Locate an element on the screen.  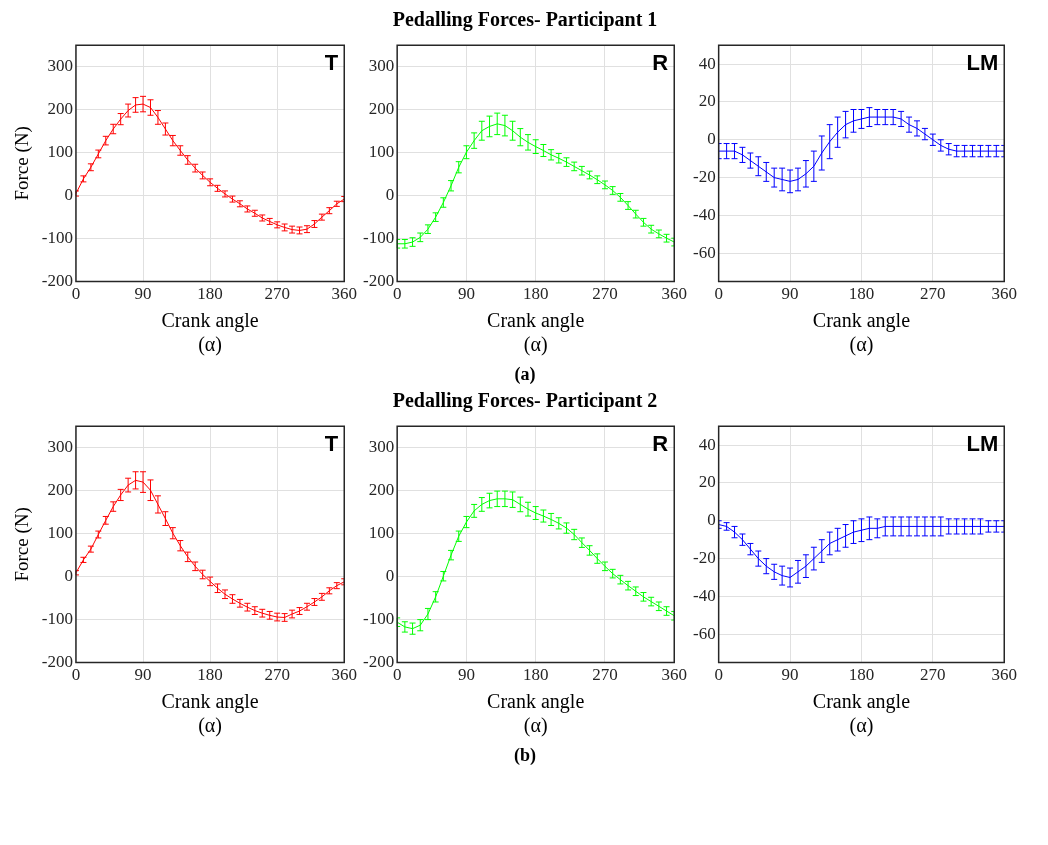
chart-title: Pedalling Forces- Participant 2 is located at coordinates (525, 401).